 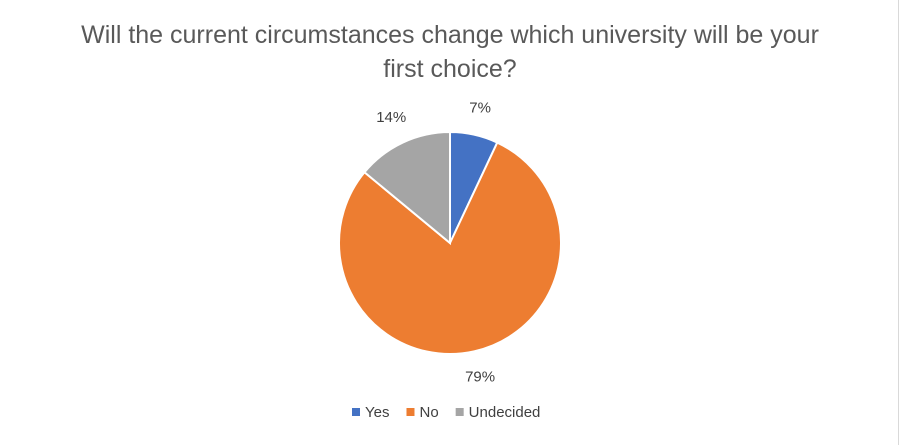 I want to click on data-label: 14%, so click(x=391, y=117).